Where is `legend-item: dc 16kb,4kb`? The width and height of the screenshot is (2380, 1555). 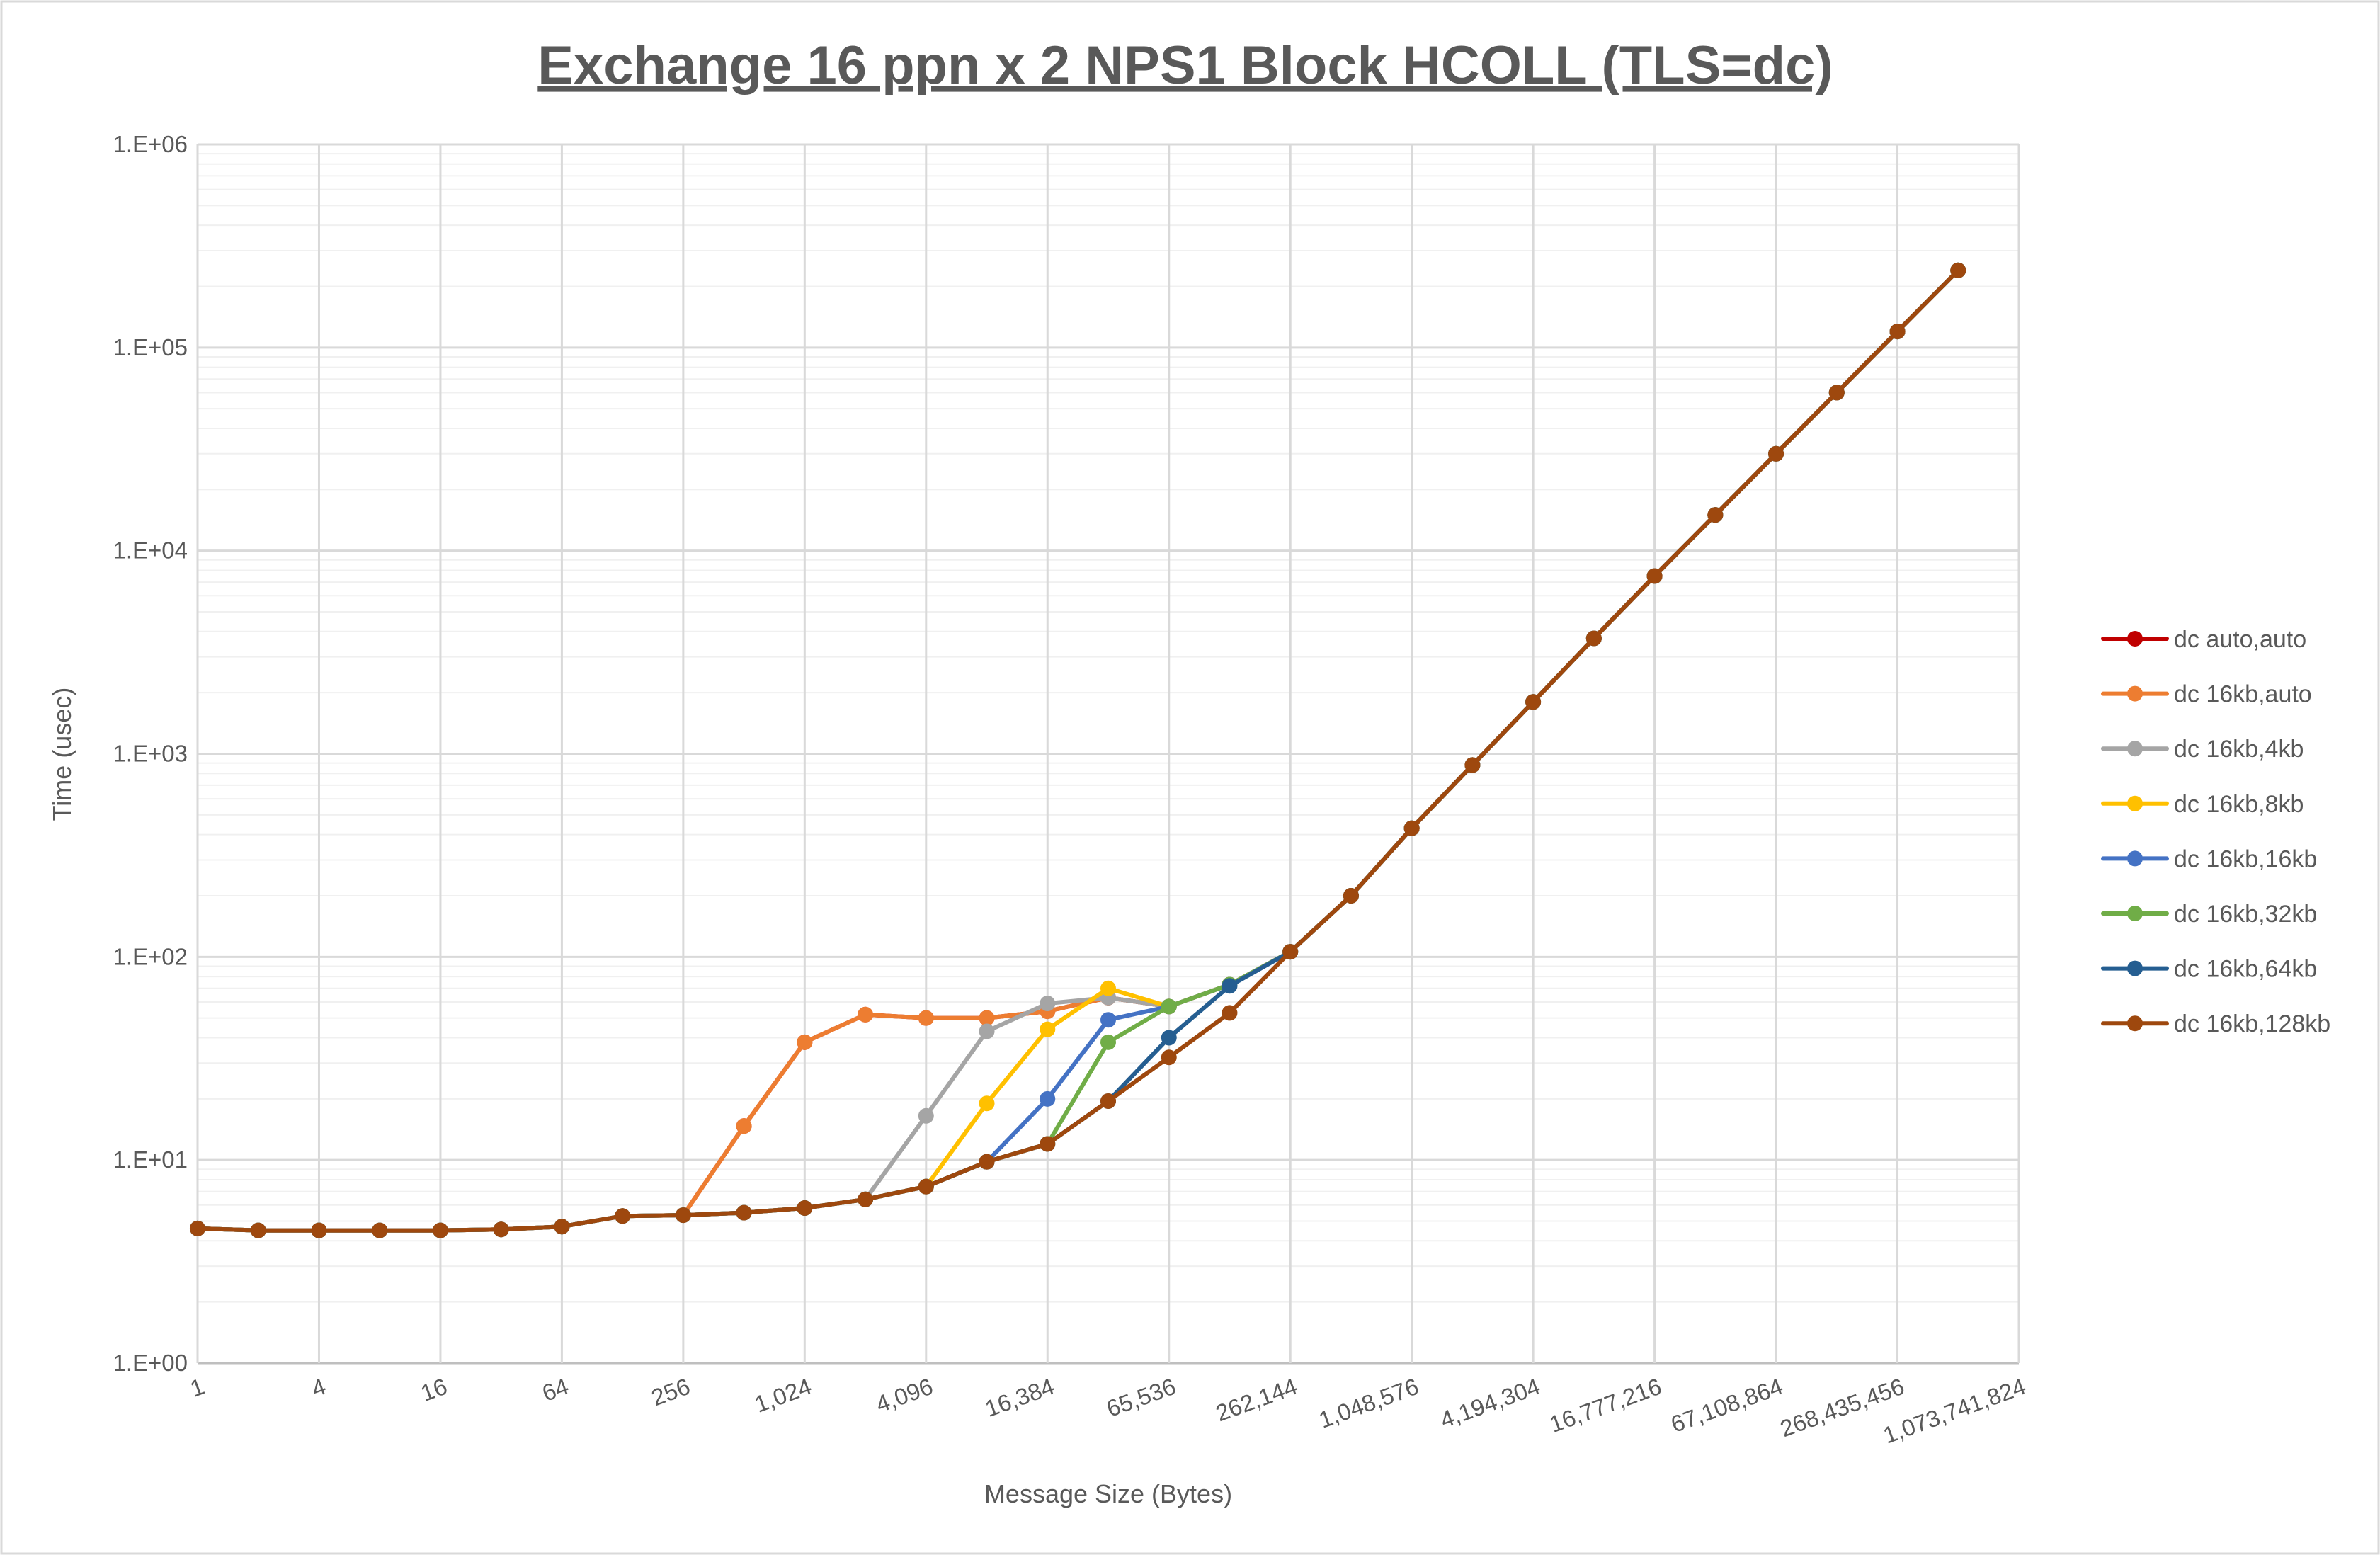
legend-item: dc 16kb,4kb is located at coordinates (2202, 749).